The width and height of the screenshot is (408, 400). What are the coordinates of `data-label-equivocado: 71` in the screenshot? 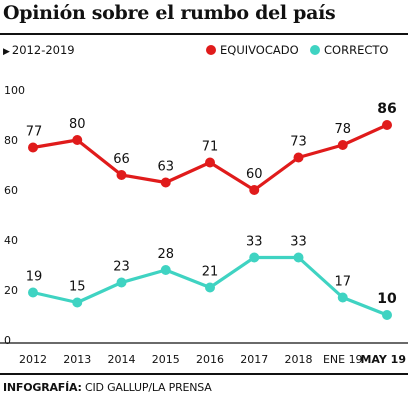 It's located at (210, 147).